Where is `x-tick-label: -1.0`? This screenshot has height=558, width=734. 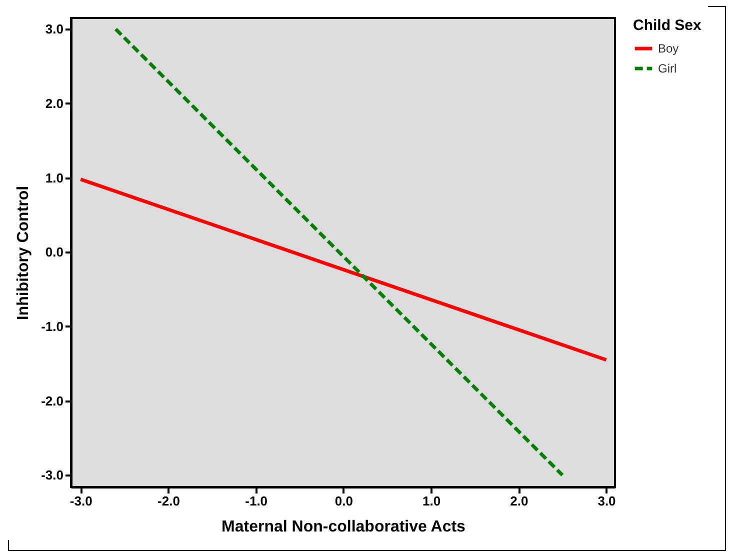 x-tick-label: -1.0 is located at coordinates (256, 501).